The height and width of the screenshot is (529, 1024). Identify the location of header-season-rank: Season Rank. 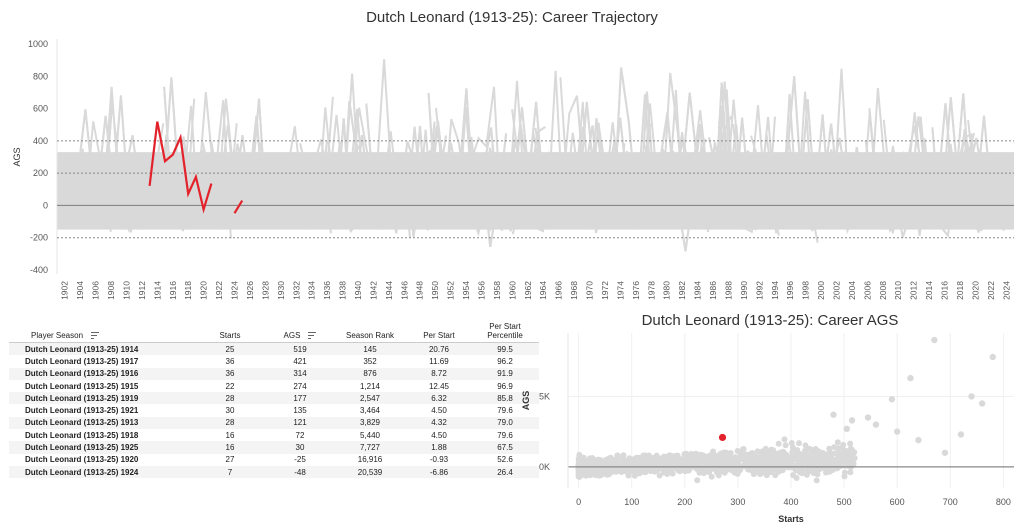
(370, 330).